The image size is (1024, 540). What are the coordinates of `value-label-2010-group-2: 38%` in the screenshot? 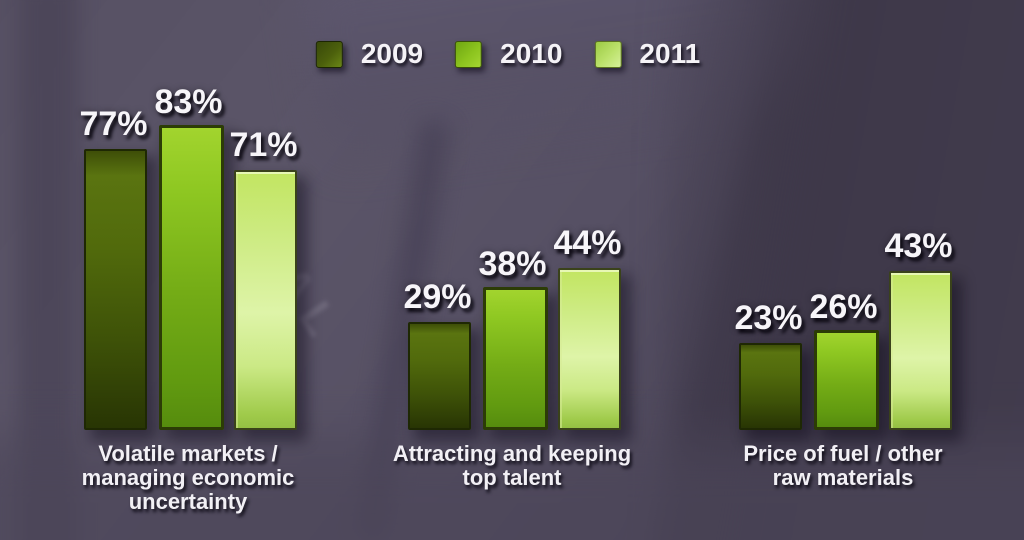 It's located at (512, 264).